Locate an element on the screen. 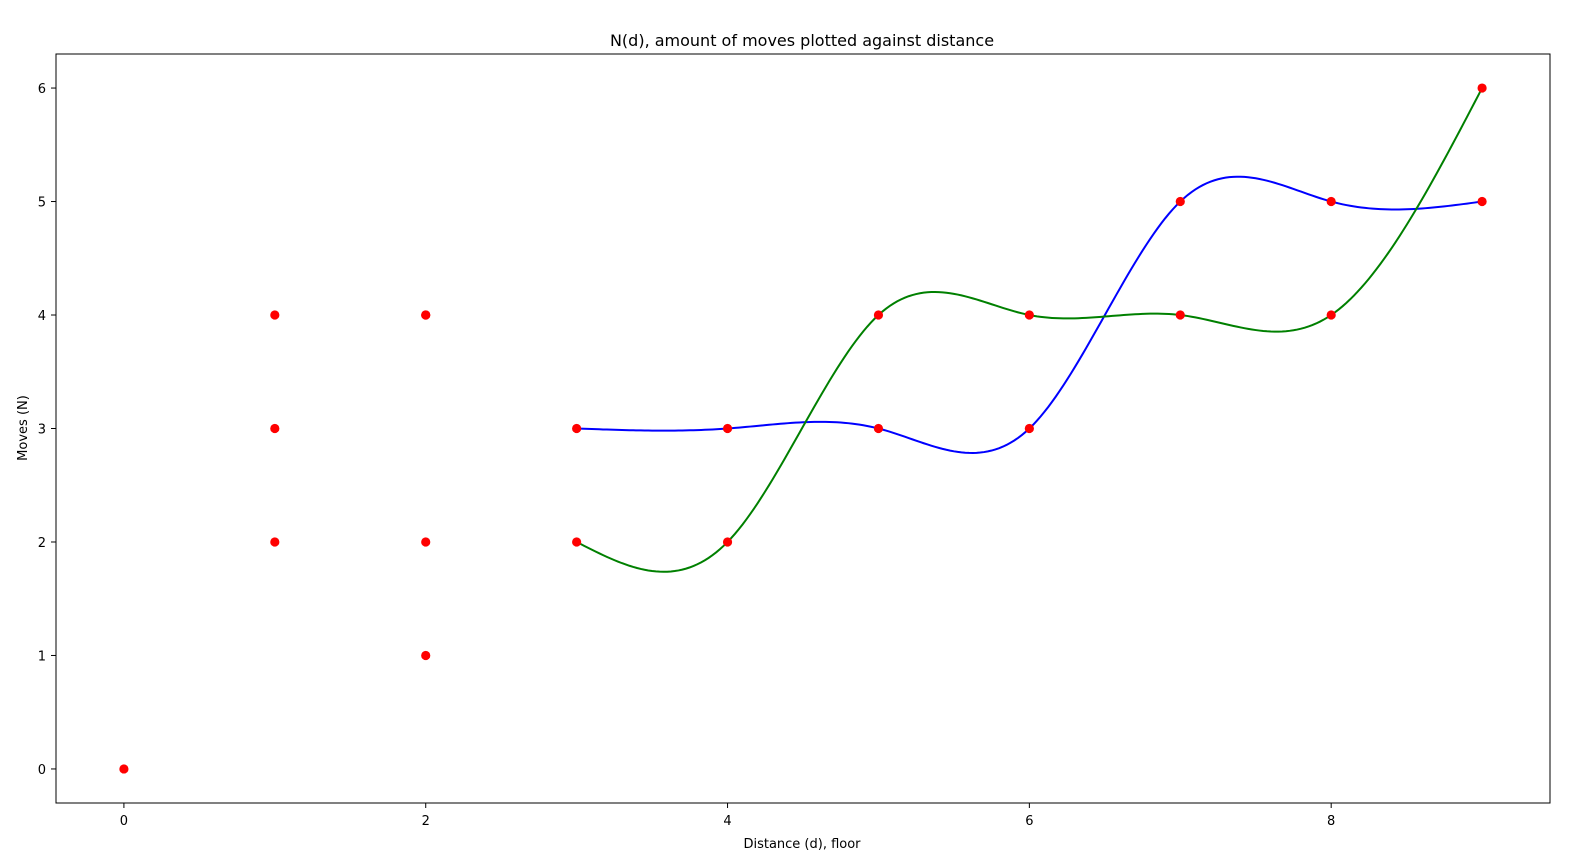 This screenshot has width=1587, height=868. x-axis-label: Distance (d), floor is located at coordinates (802, 844).